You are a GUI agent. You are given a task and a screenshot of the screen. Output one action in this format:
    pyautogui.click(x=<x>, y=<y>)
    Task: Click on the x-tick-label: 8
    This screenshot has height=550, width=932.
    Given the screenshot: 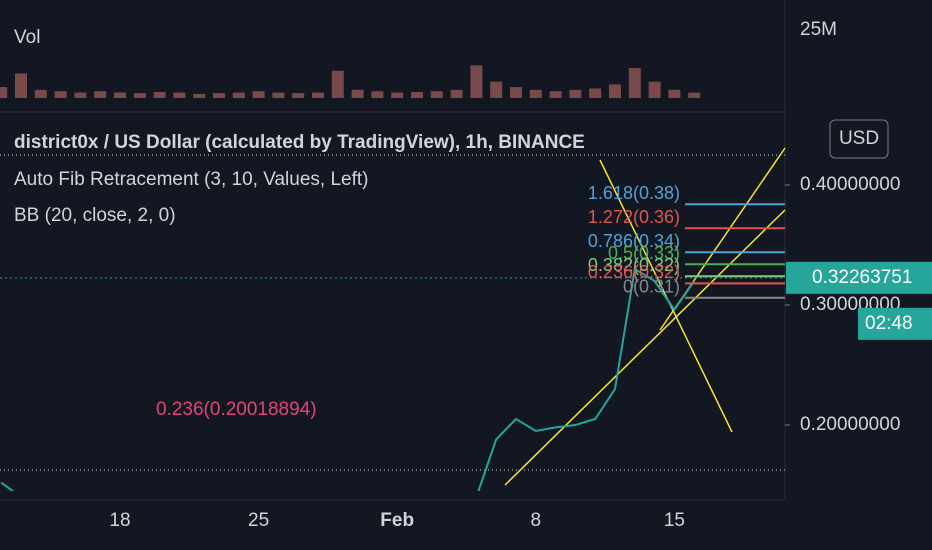 What is the action you would take?
    pyautogui.click(x=536, y=520)
    